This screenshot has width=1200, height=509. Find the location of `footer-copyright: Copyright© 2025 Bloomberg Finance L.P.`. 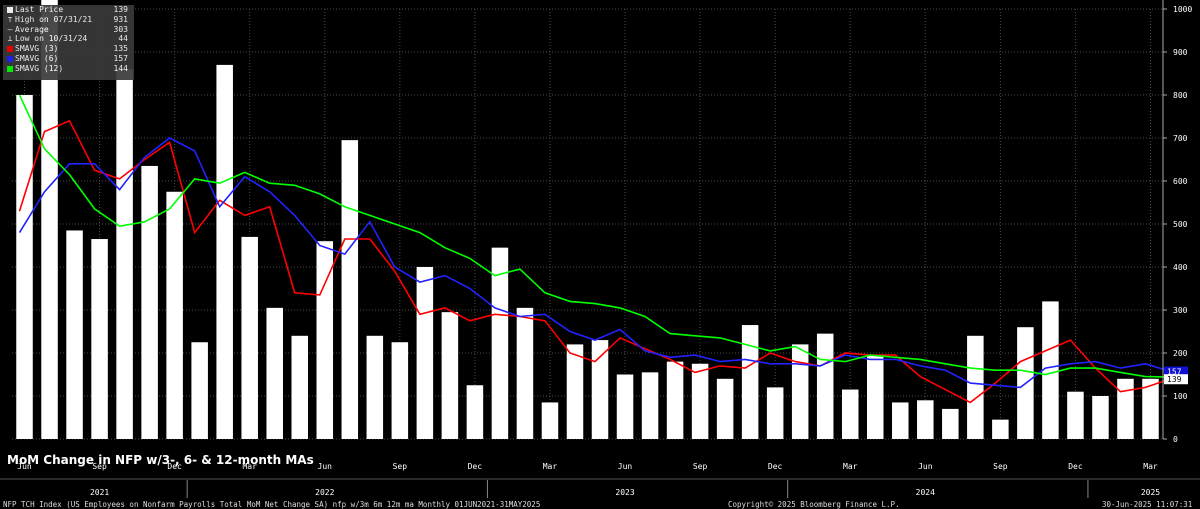

footer-copyright: Copyright© 2025 Bloomberg Finance L.P. is located at coordinates (814, 504).